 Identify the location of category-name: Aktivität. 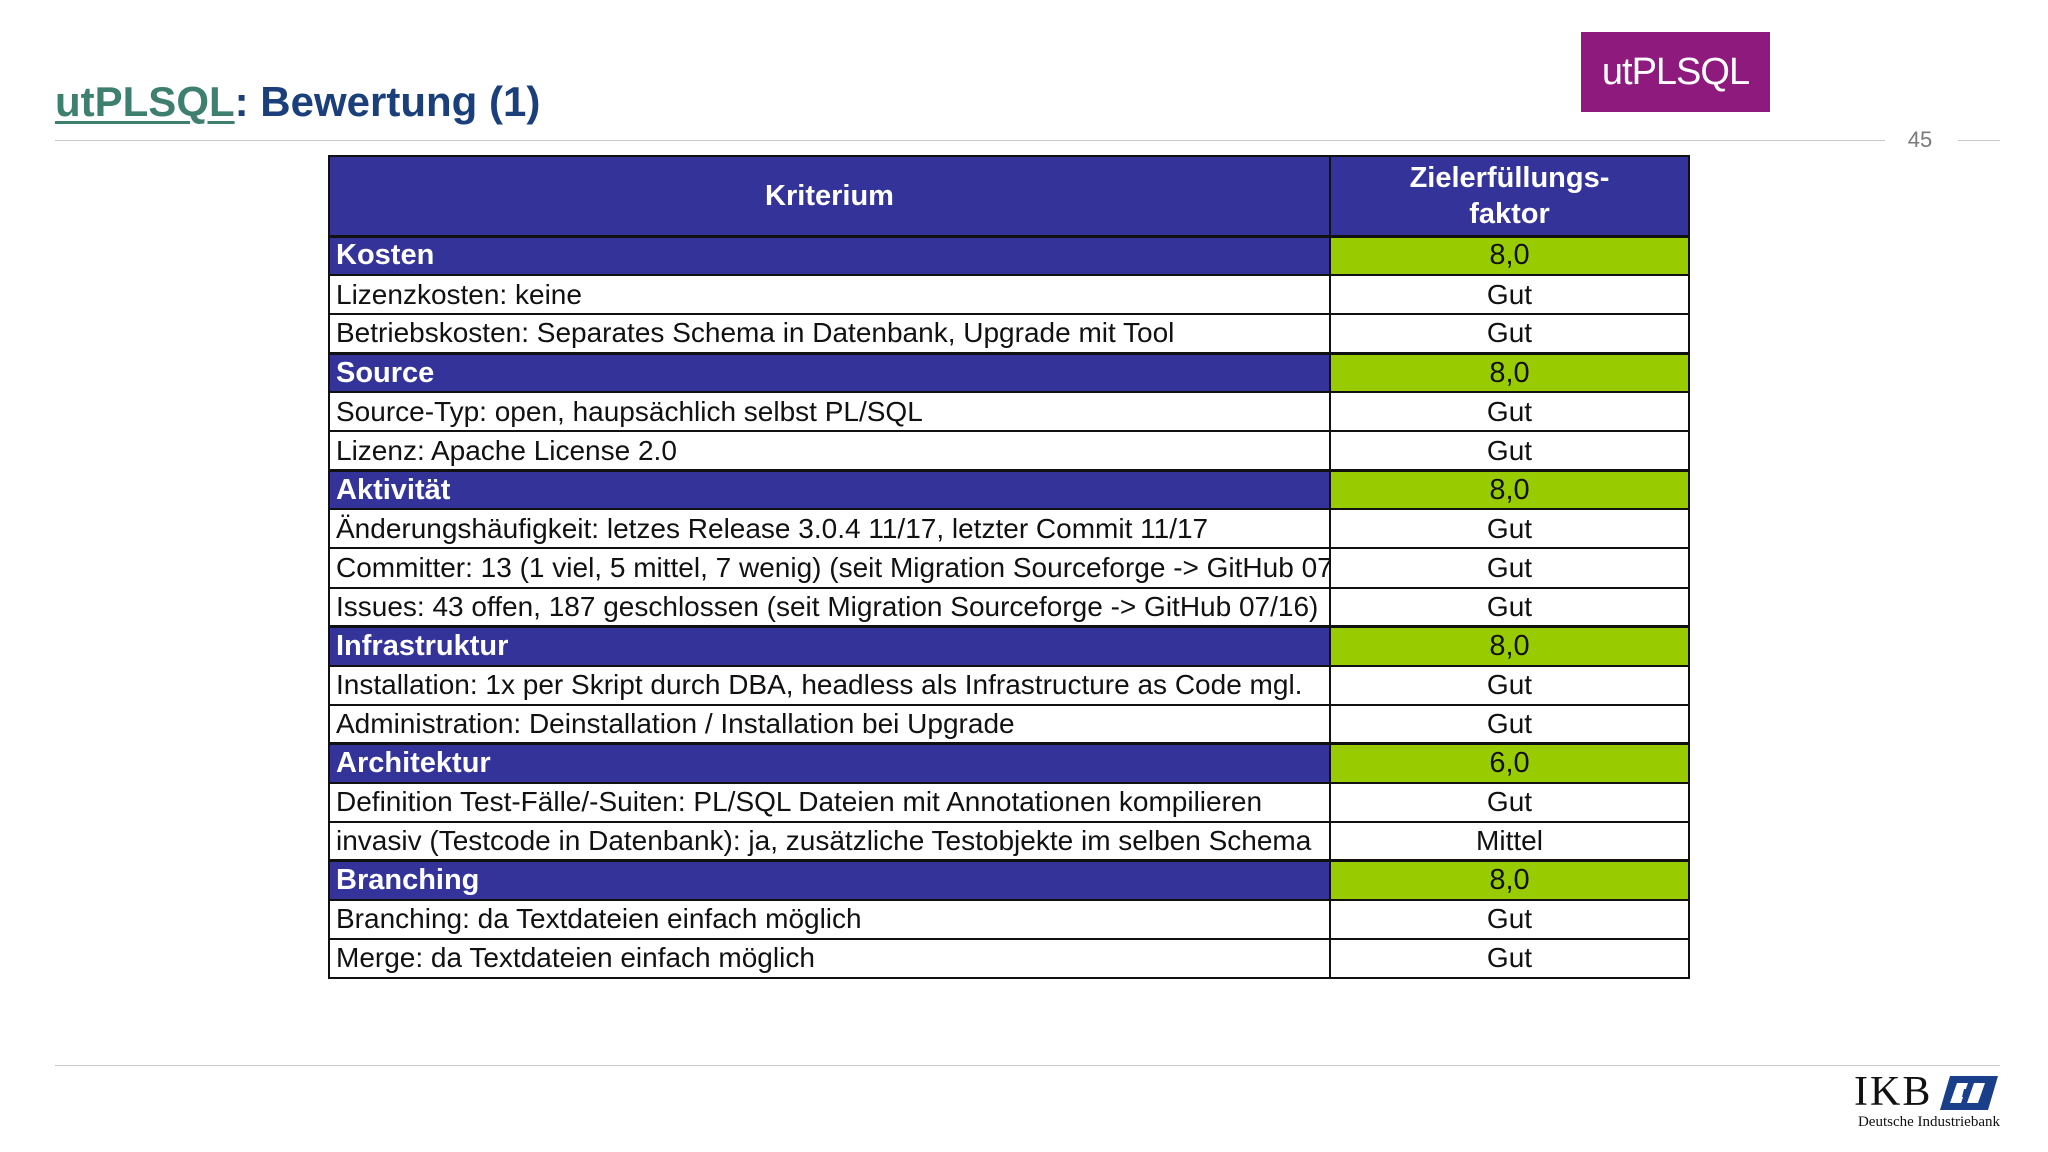
(829, 489).